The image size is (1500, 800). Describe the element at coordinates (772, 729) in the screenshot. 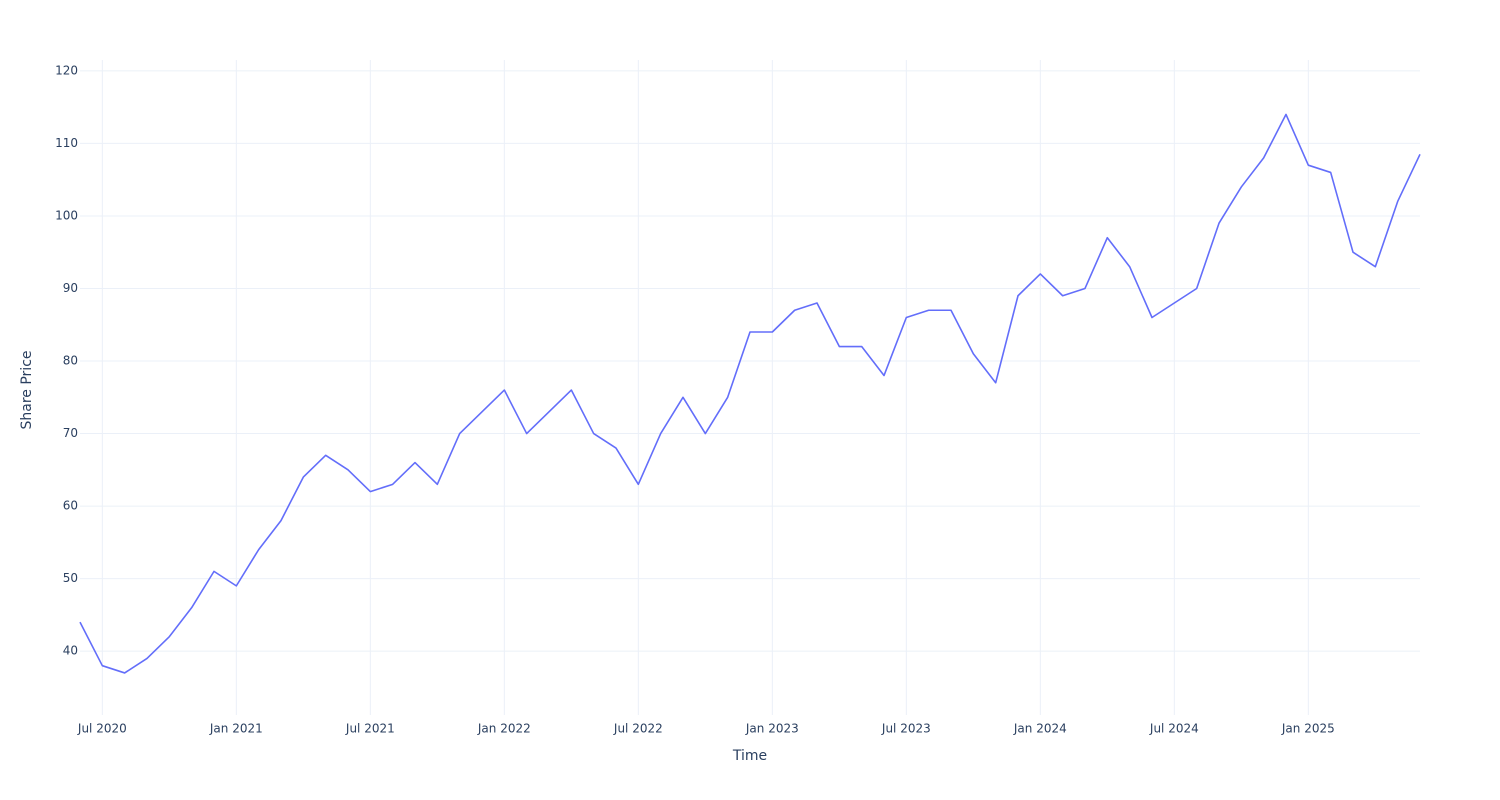

I see `x-tick-label: Jan 2023` at that location.